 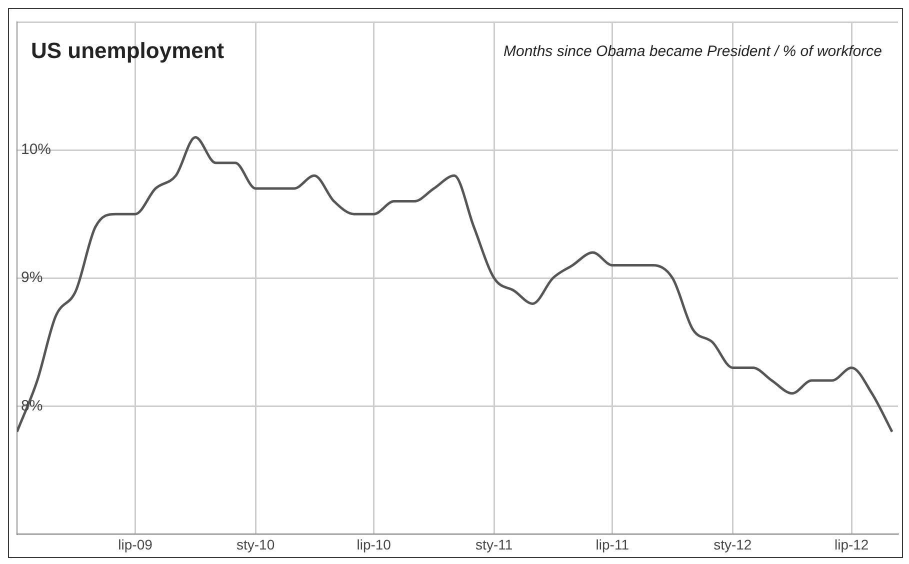 I want to click on x-tick-label: sty-11, so click(x=494, y=544).